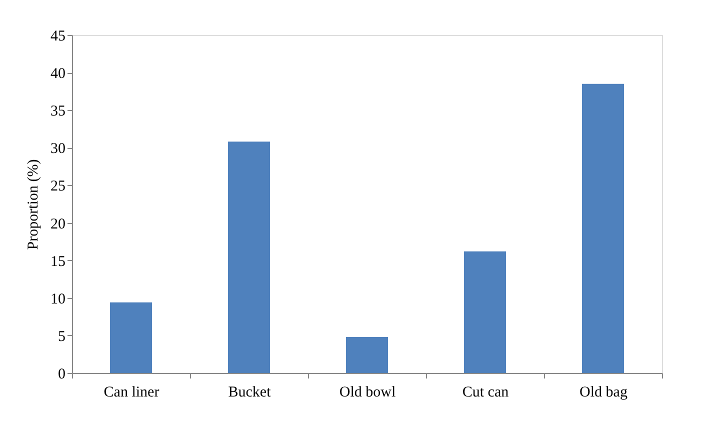 The width and height of the screenshot is (707, 425). Describe the element at coordinates (58, 186) in the screenshot. I see `y-tick-label: 25` at that location.